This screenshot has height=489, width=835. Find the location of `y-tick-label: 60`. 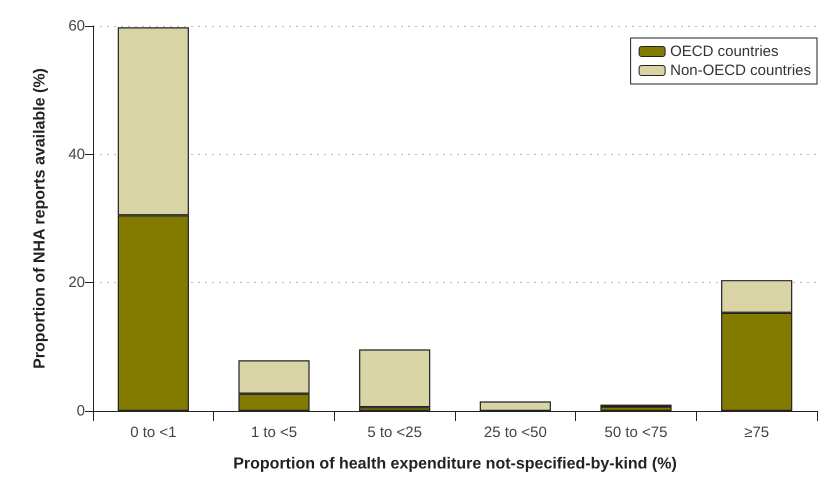

y-tick-label: 60 is located at coordinates (76, 26).